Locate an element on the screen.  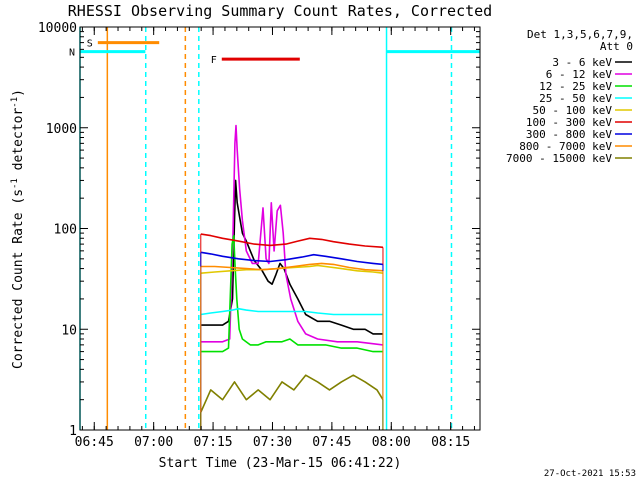
series-line-3-6-kev is located at coordinates (291, 257).